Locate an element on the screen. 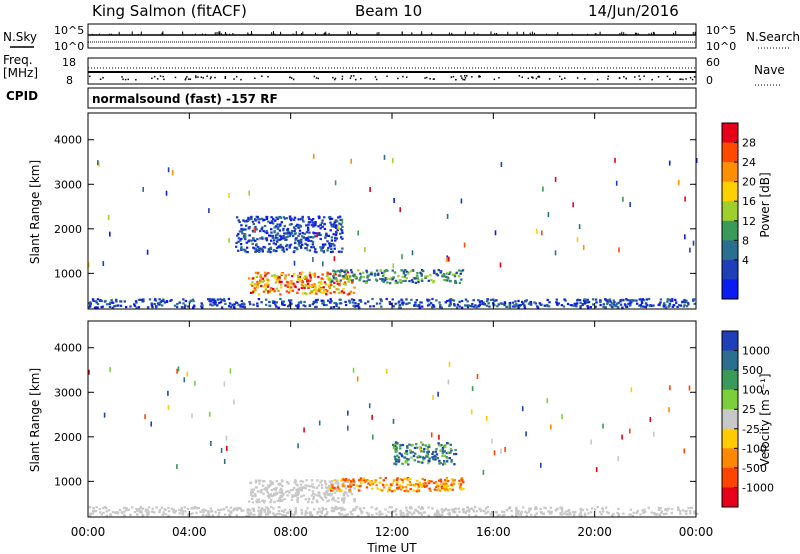  x-tick-label: 00:00 is located at coordinates (88, 532).